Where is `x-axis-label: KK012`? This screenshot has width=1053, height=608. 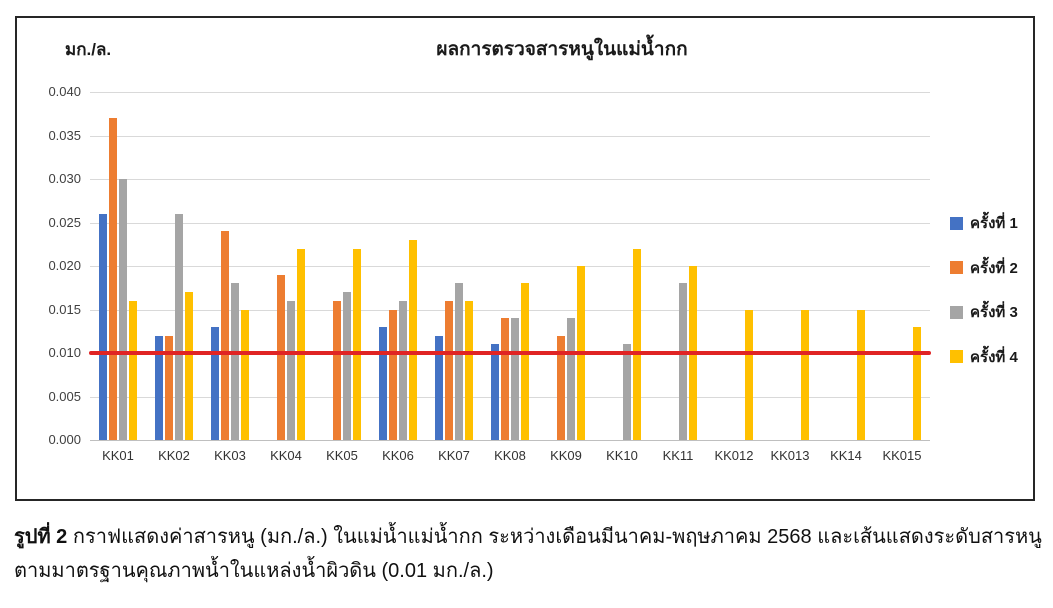
x-axis-label: KK012 is located at coordinates (734, 455).